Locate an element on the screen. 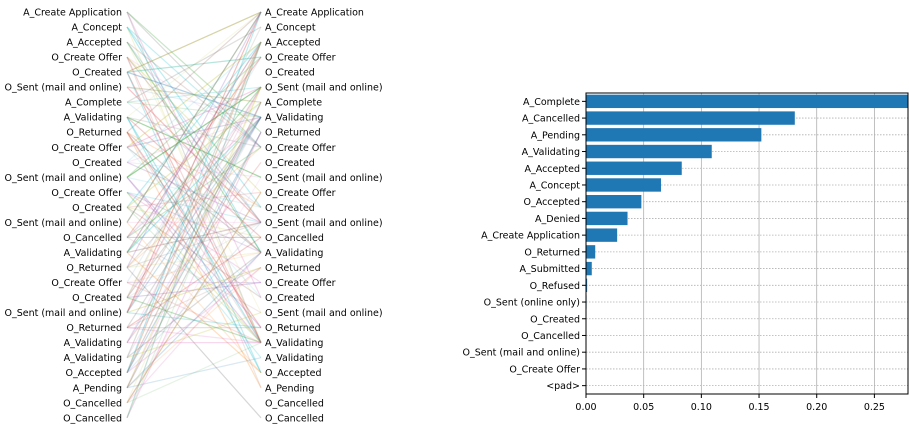  x-tick-label: 0.15 is located at coordinates (758, 407).